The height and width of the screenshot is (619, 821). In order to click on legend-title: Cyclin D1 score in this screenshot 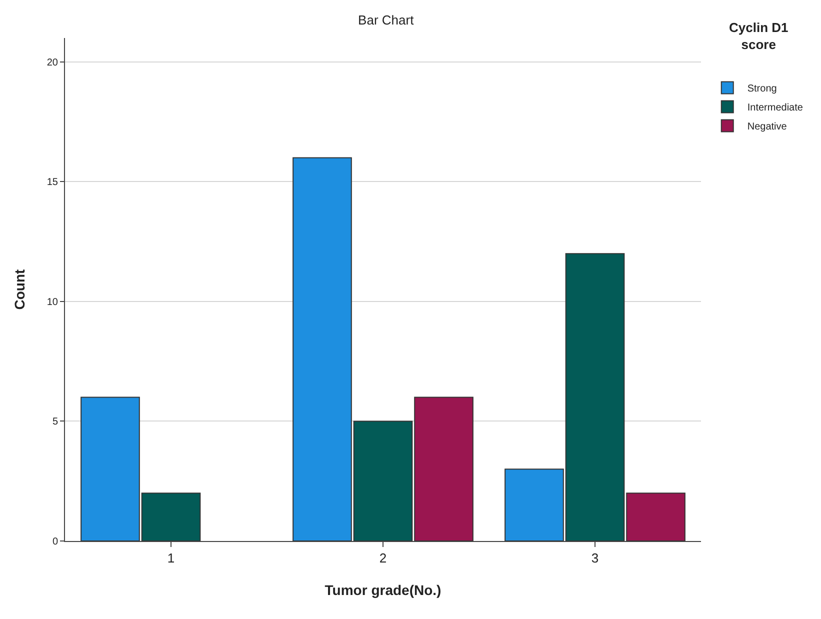, I will do `click(758, 36)`.